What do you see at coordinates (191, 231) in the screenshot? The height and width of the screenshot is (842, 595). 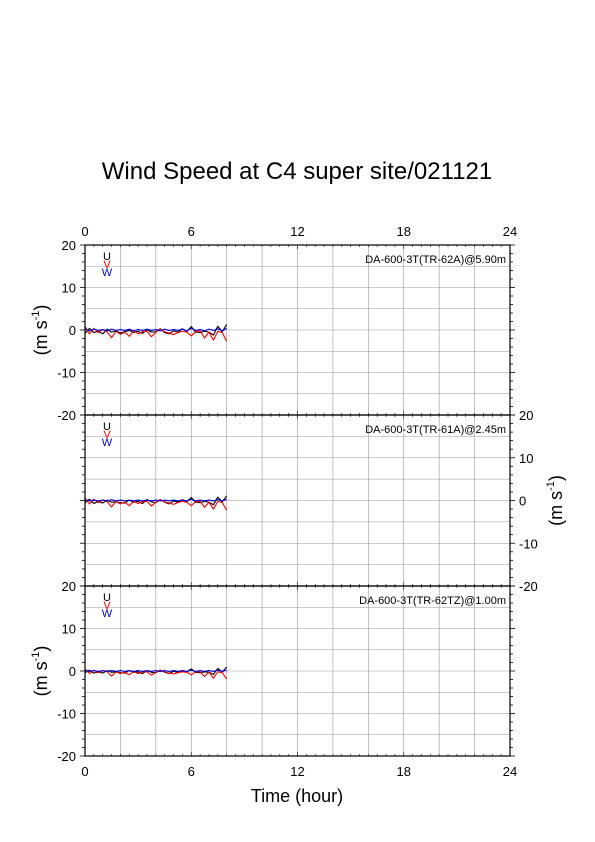 I see `x-tick-label-top: 6` at bounding box center [191, 231].